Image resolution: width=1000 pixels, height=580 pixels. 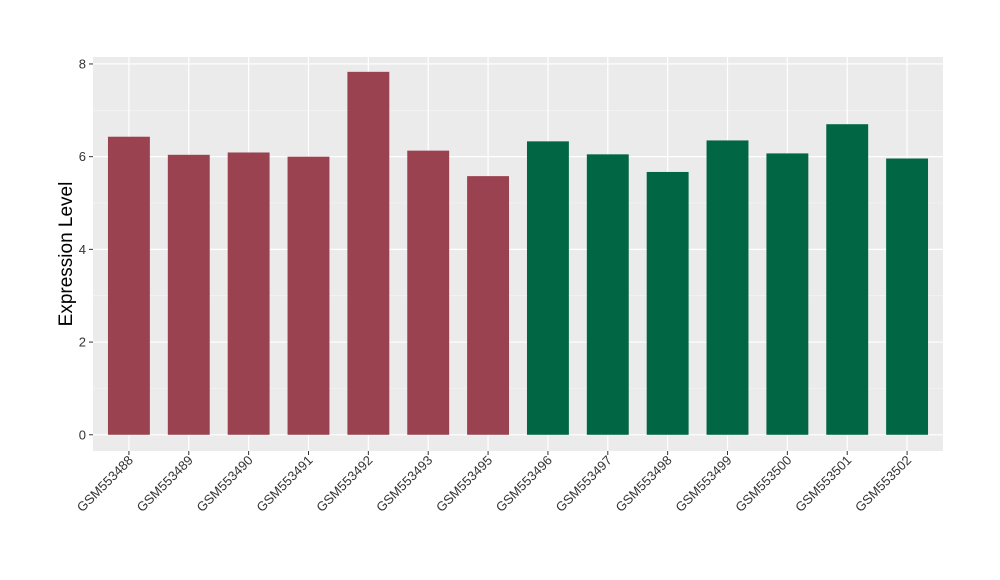 I want to click on y-tick-label: 0, so click(x=82, y=434).